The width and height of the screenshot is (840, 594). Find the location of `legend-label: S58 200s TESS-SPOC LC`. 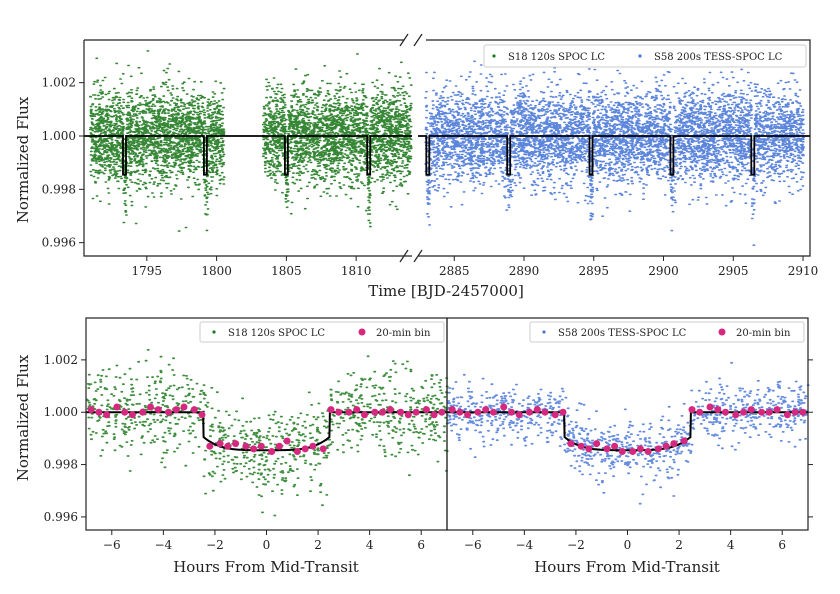

legend-label: S58 200s TESS-SPOC LC is located at coordinates (718, 57).